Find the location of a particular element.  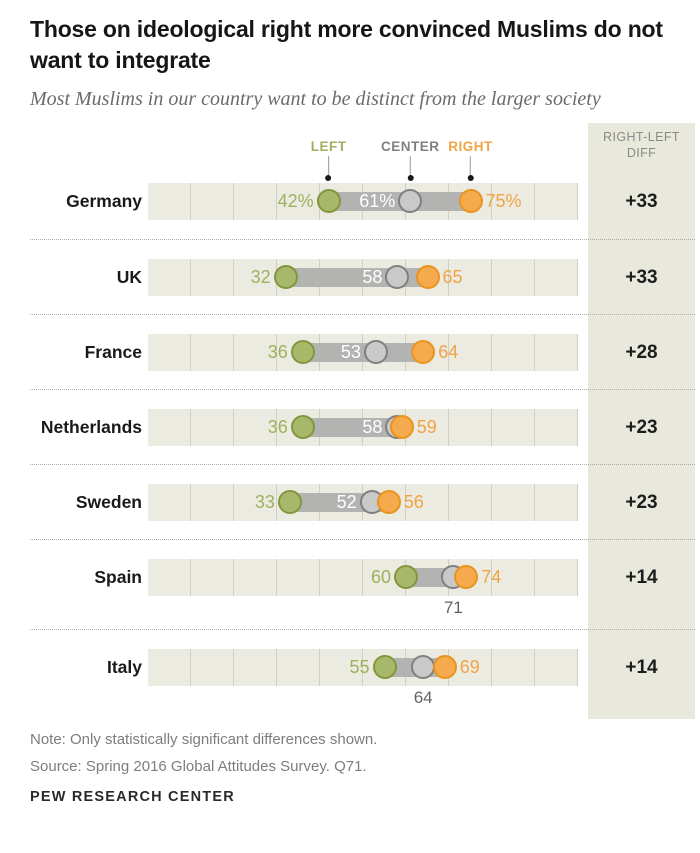

legend-label-center: CENTER is located at coordinates (410, 146).